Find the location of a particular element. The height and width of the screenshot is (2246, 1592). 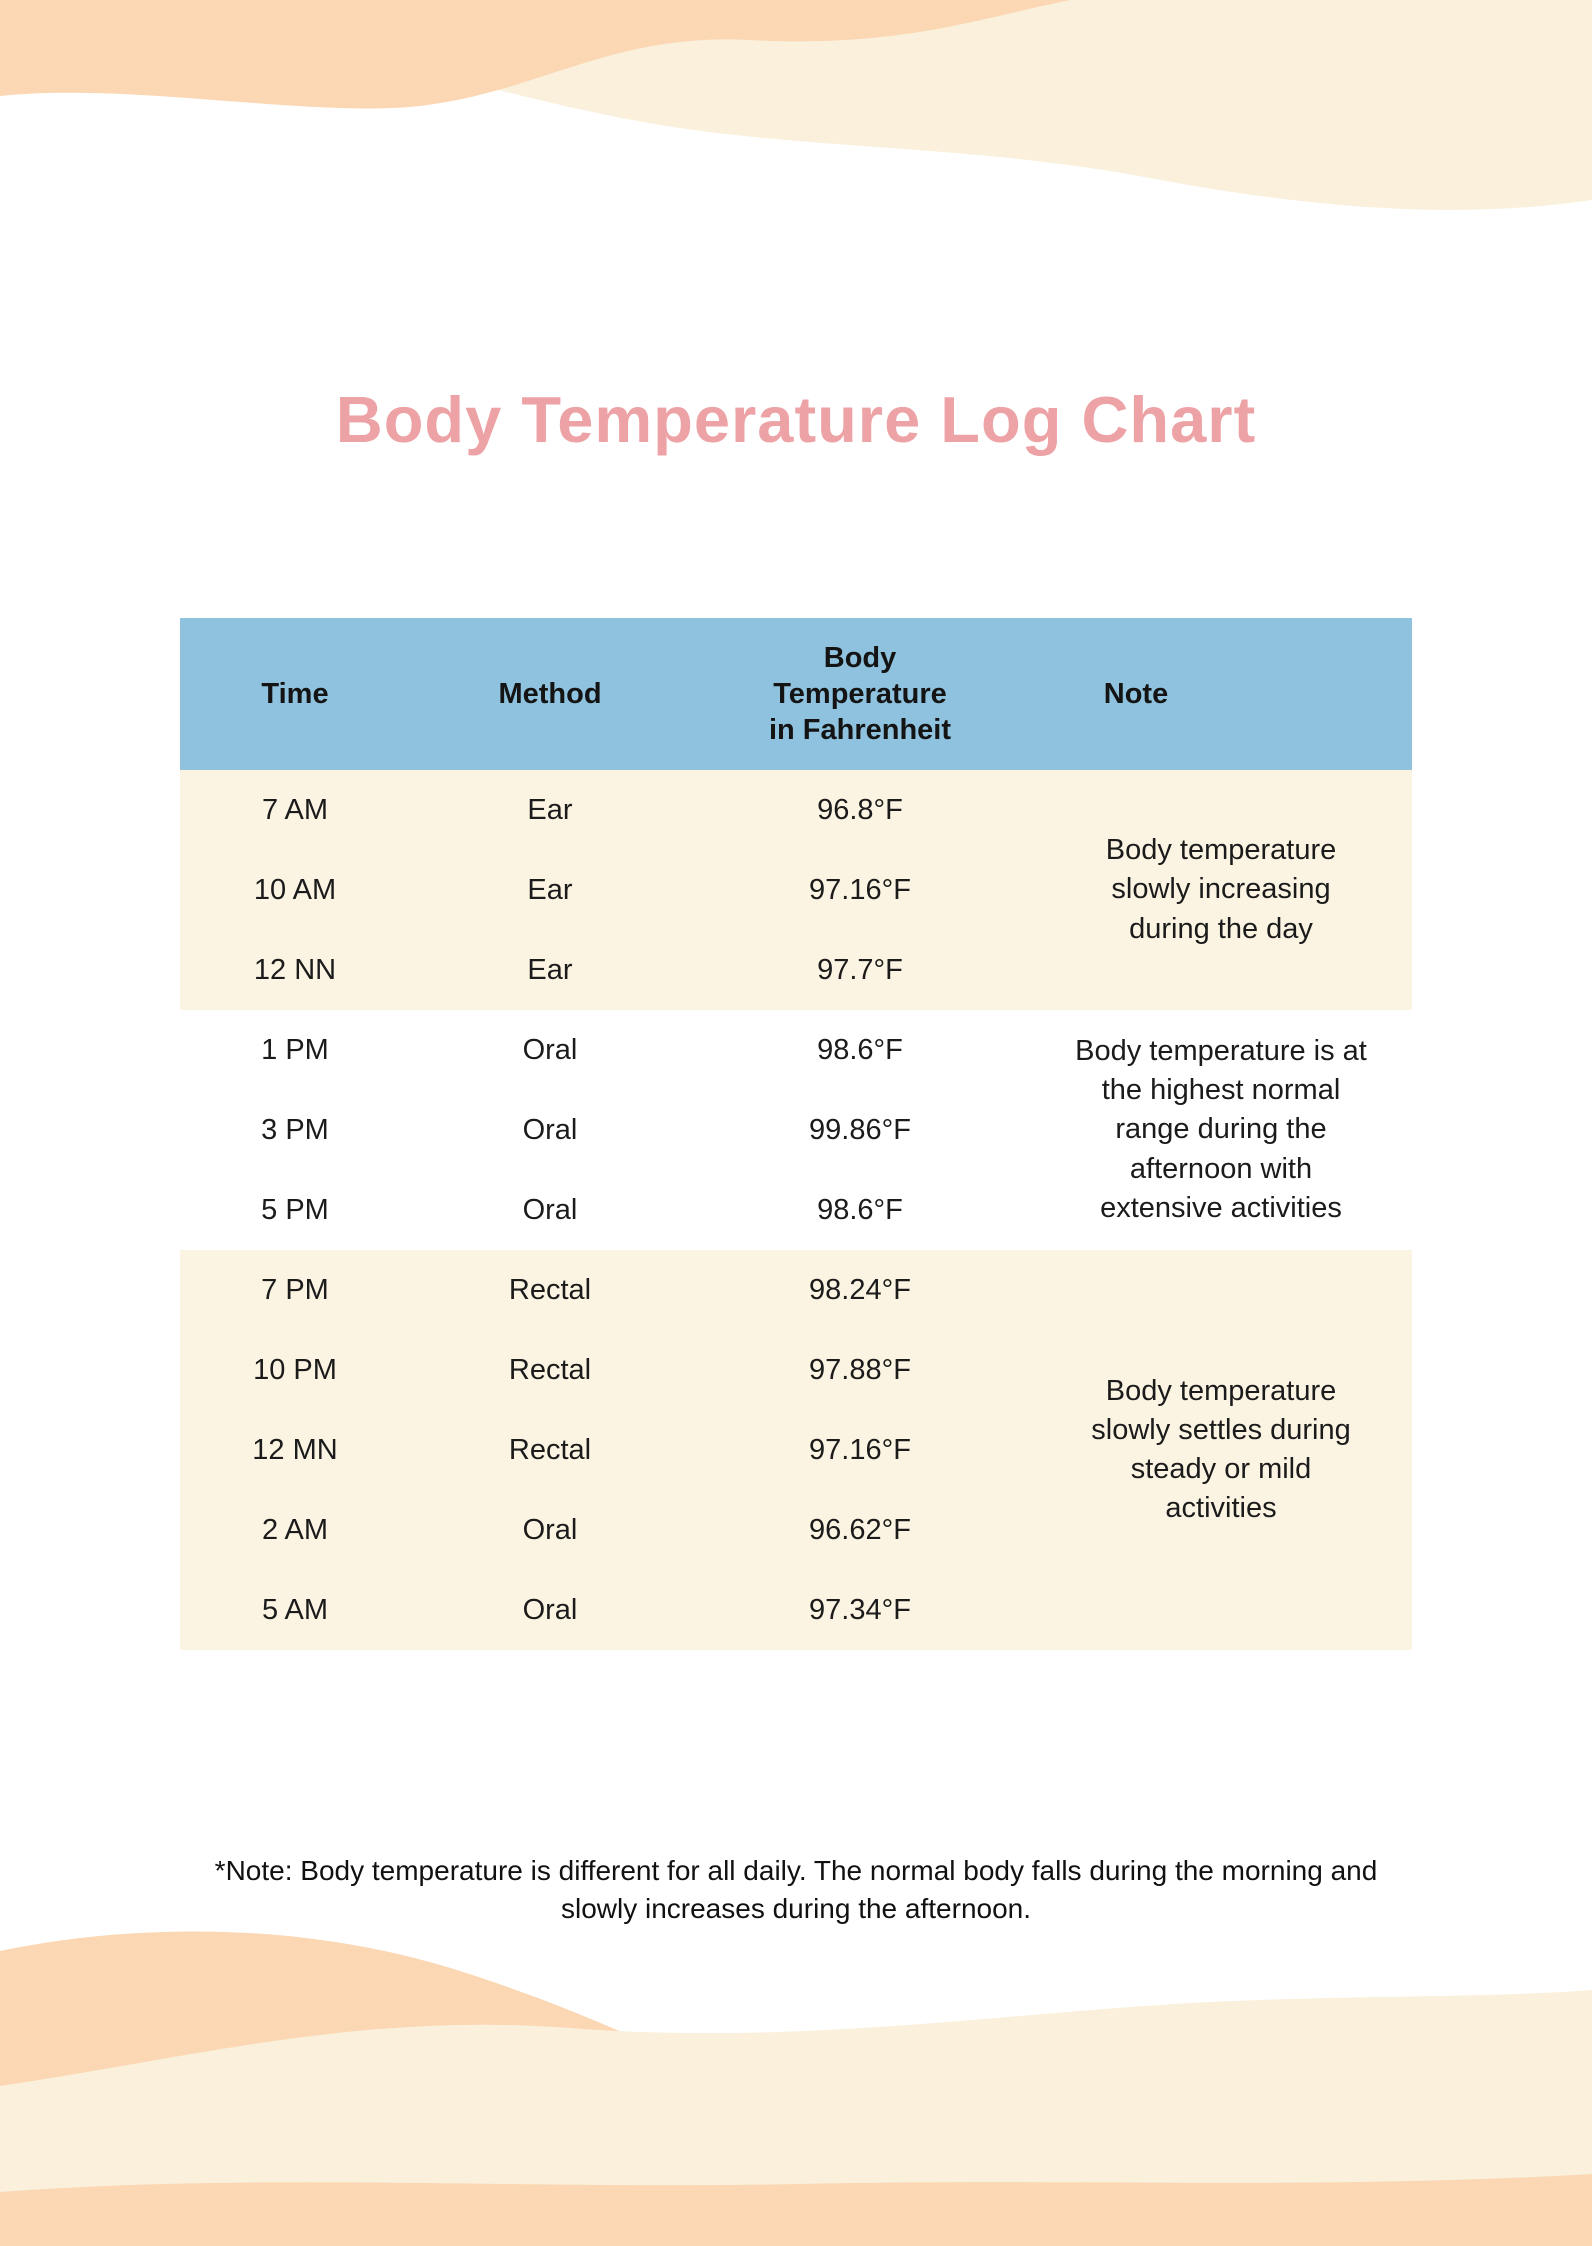

time-cell: 12 MN is located at coordinates (295, 1449).